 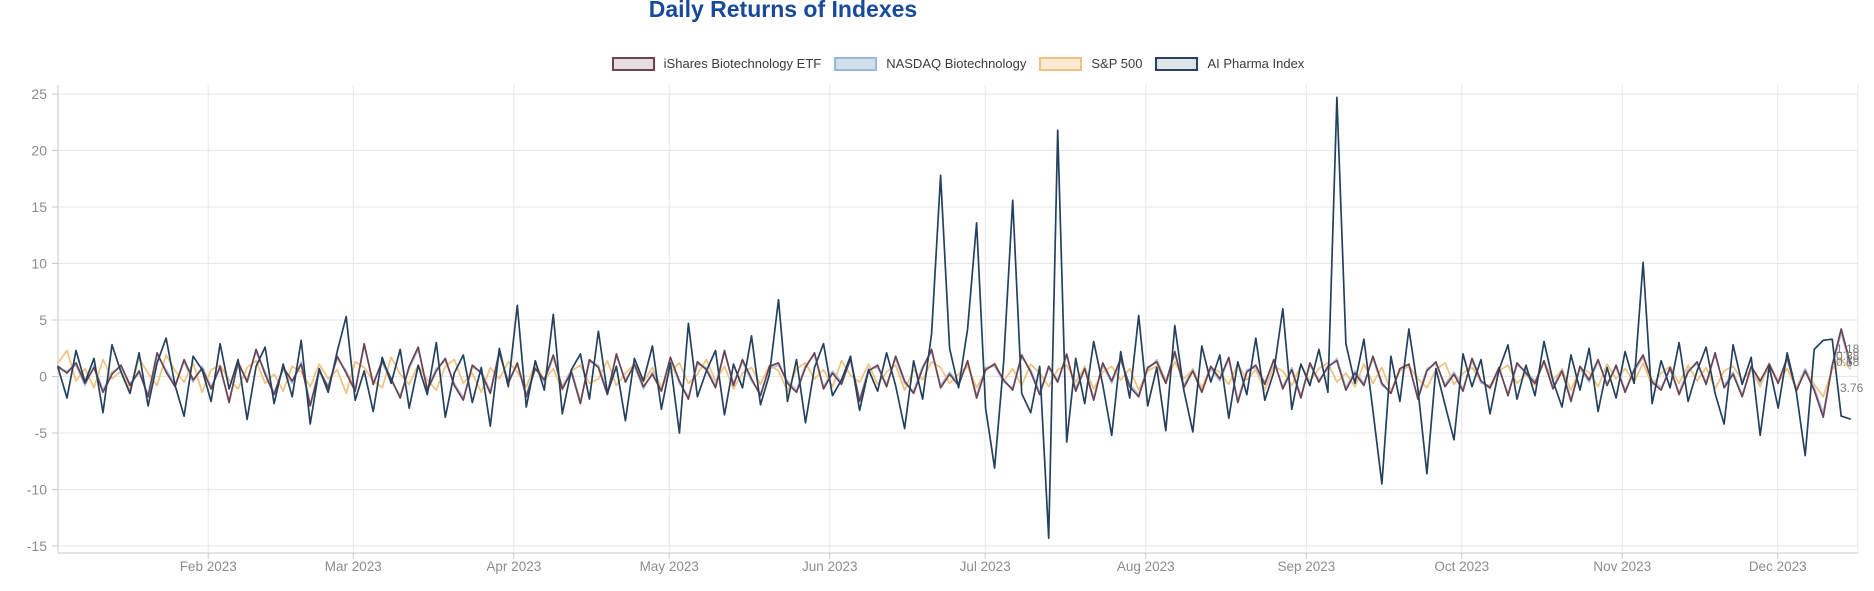 I want to click on x-tick-label: Aug 2023, so click(x=1146, y=566).